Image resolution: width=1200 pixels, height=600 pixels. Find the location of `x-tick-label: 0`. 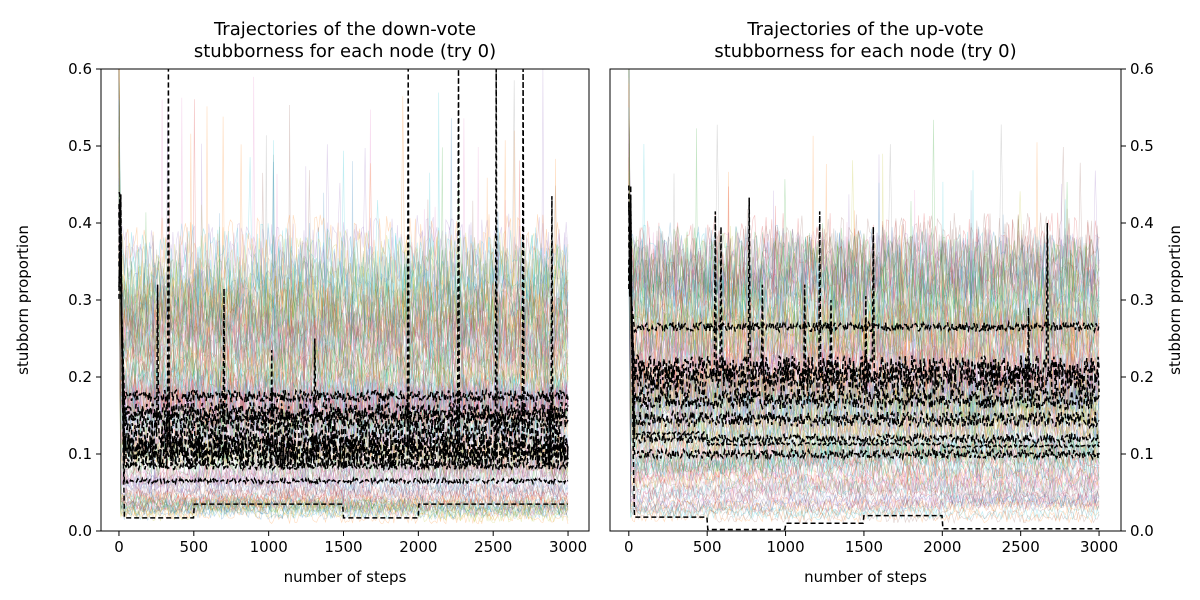

x-tick-label: 0 is located at coordinates (629, 547).